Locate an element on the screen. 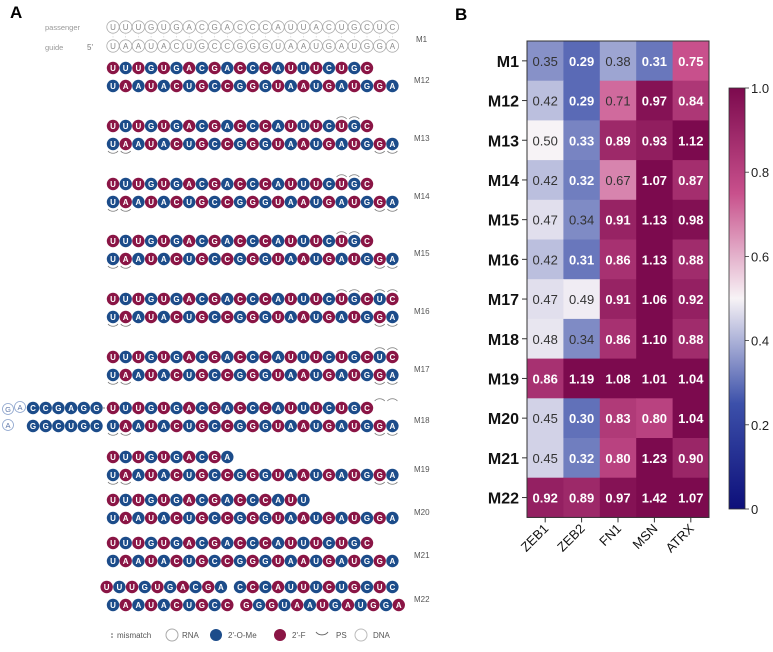 The height and width of the screenshot is (652, 773). legend-mismatch: mismatch is located at coordinates (134, 635).